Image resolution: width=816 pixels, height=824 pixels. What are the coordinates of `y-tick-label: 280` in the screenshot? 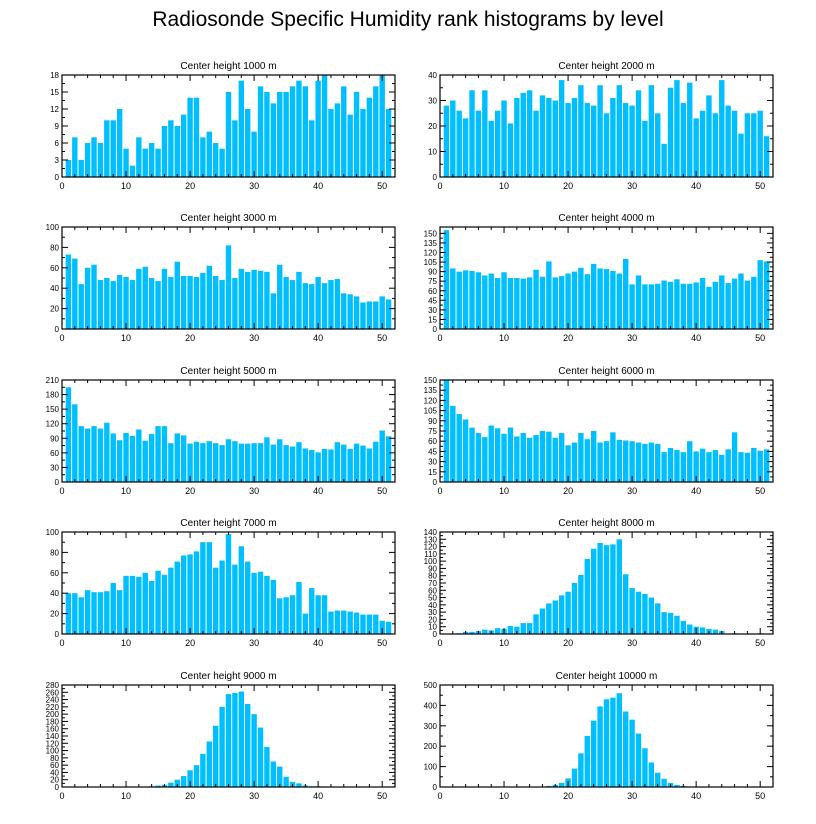 It's located at (53, 685).